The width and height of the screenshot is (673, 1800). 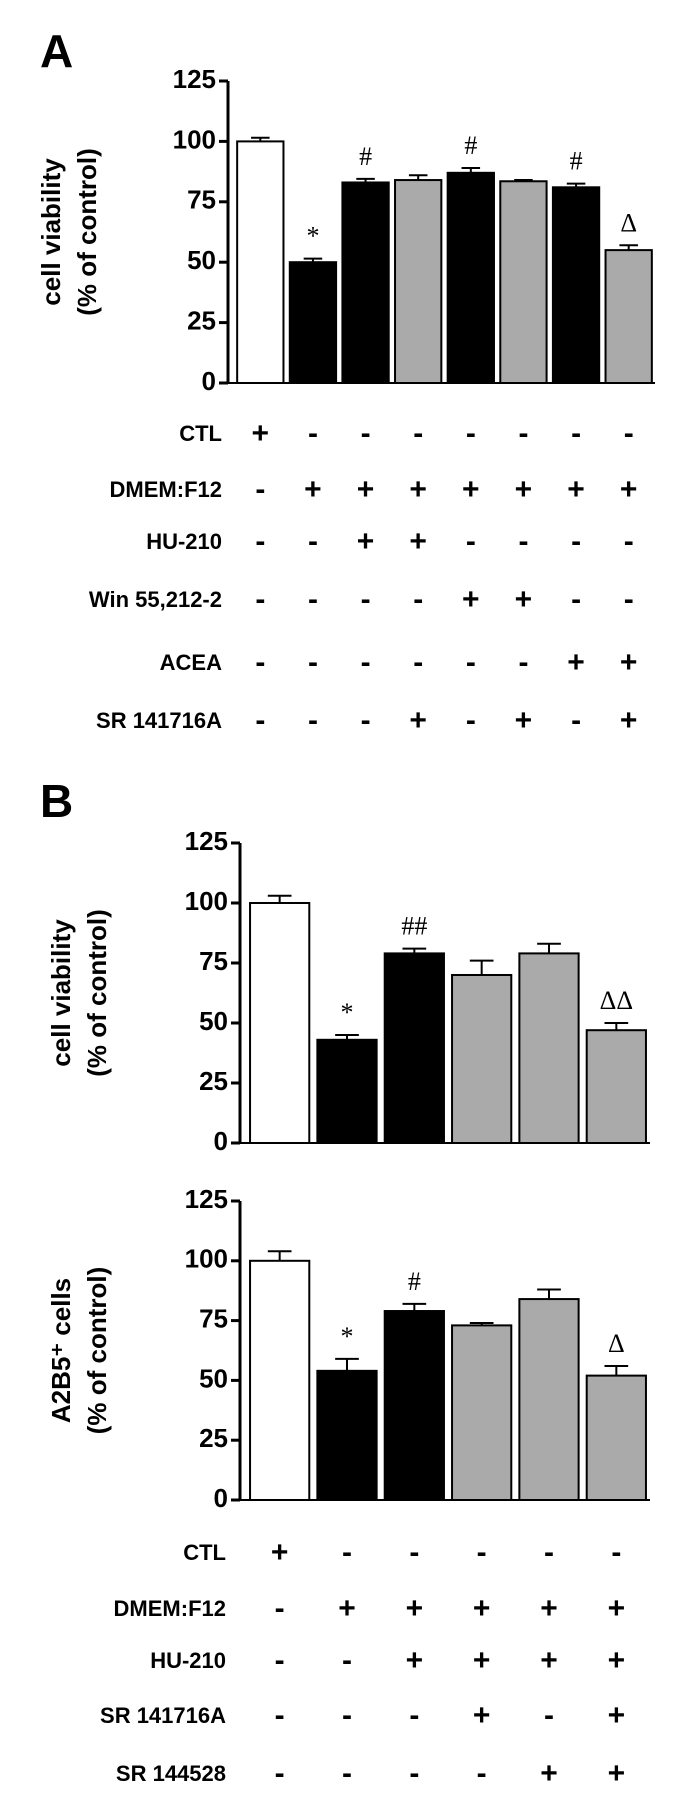 I want to click on y-tick-label: 75, so click(x=213, y=1318).